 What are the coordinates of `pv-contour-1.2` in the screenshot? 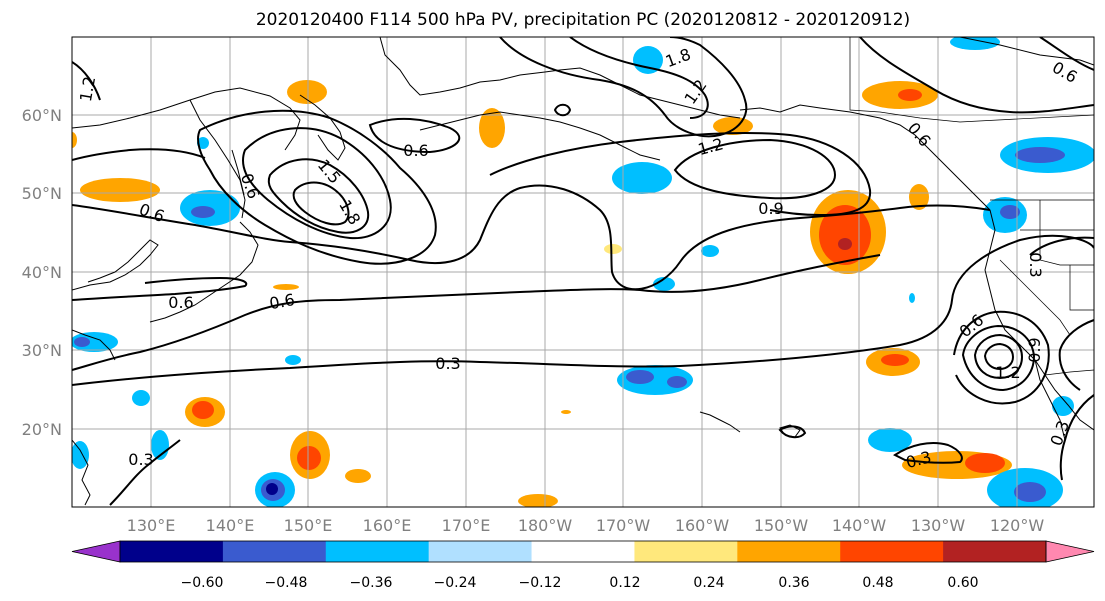 It's located at (317, 183).